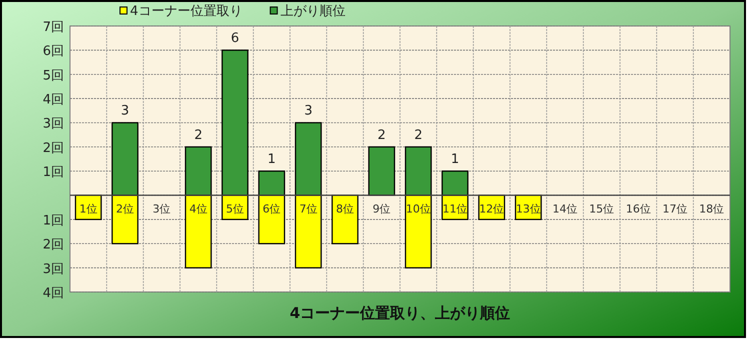 Image resolution: width=747 pixels, height=339 pixels. I want to click on x-tick-label: 5位, so click(235, 209).